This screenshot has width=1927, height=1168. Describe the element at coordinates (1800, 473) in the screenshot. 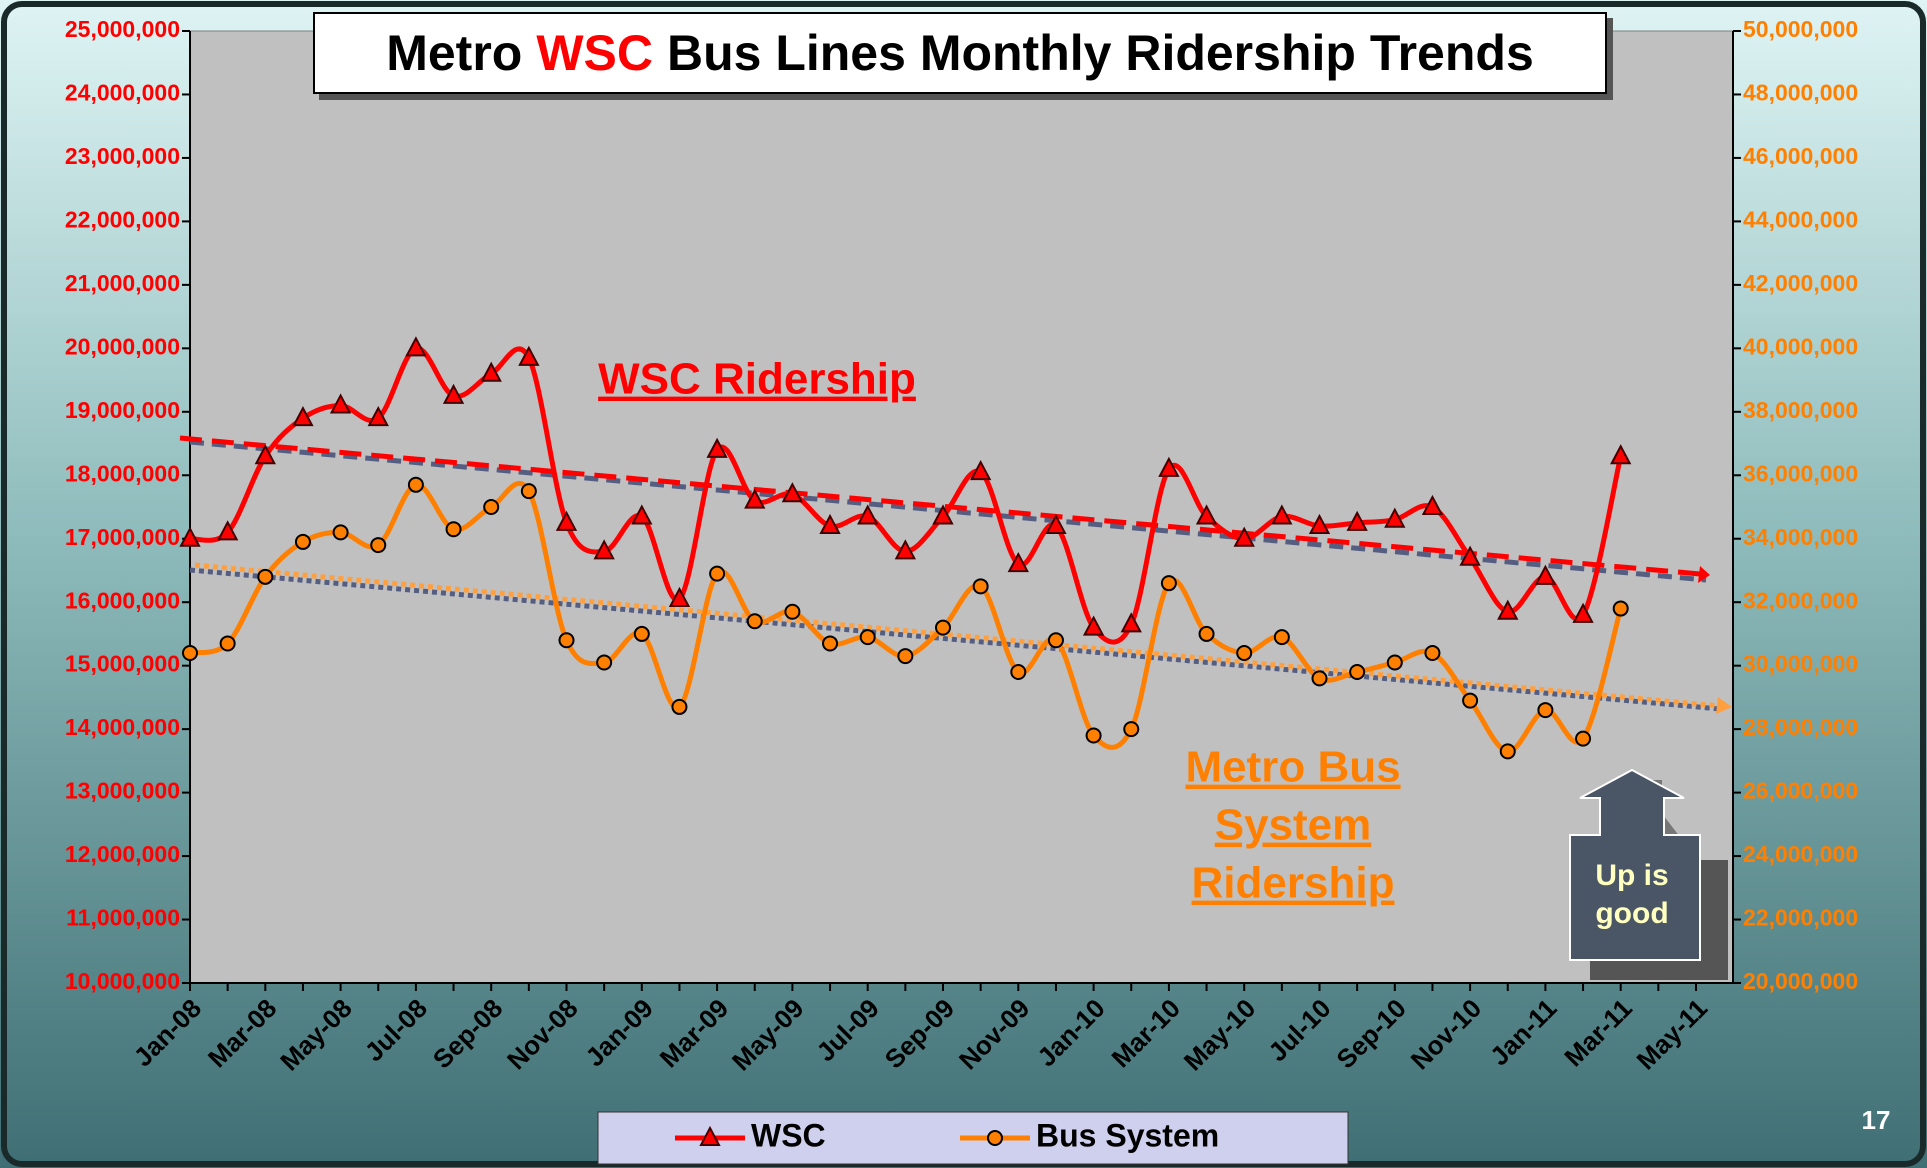

I see `y2-tick-label: 36,000,000` at that location.